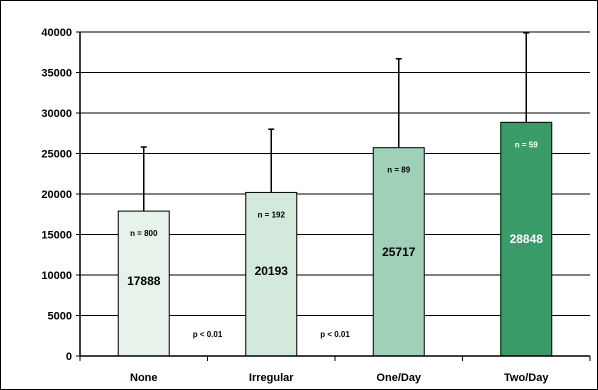  I want to click on value-label: 28848, so click(527, 239).